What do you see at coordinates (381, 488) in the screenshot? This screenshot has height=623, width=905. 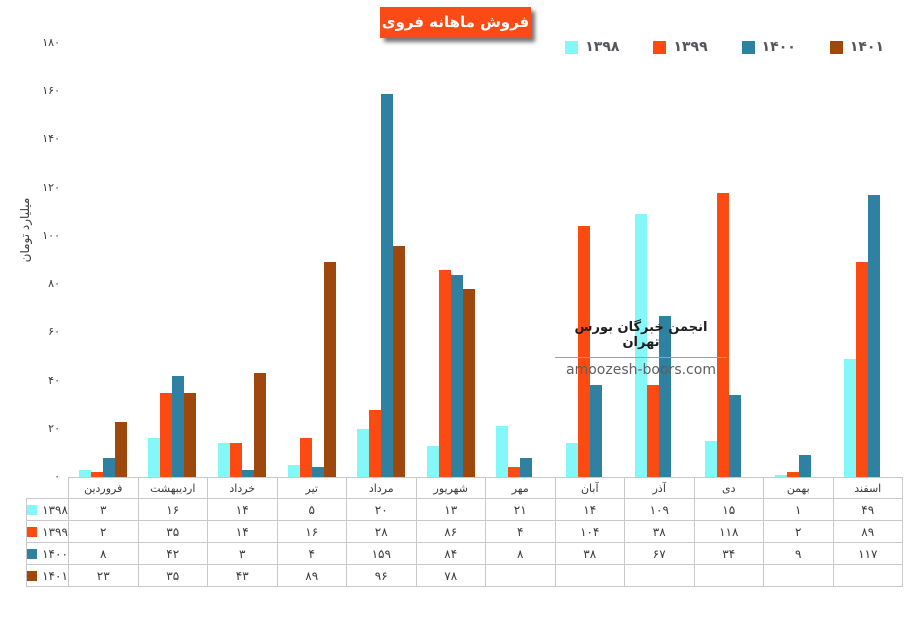 I see `month-header-مرداد: مرداد` at bounding box center [381, 488].